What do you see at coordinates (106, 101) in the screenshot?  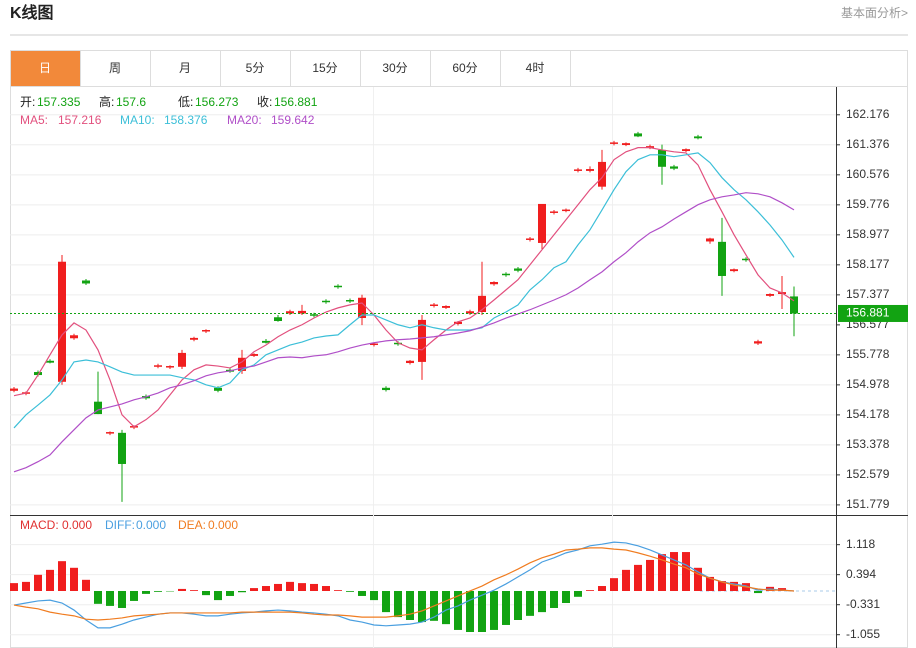 I see `ohlc-label: 高:` at bounding box center [106, 101].